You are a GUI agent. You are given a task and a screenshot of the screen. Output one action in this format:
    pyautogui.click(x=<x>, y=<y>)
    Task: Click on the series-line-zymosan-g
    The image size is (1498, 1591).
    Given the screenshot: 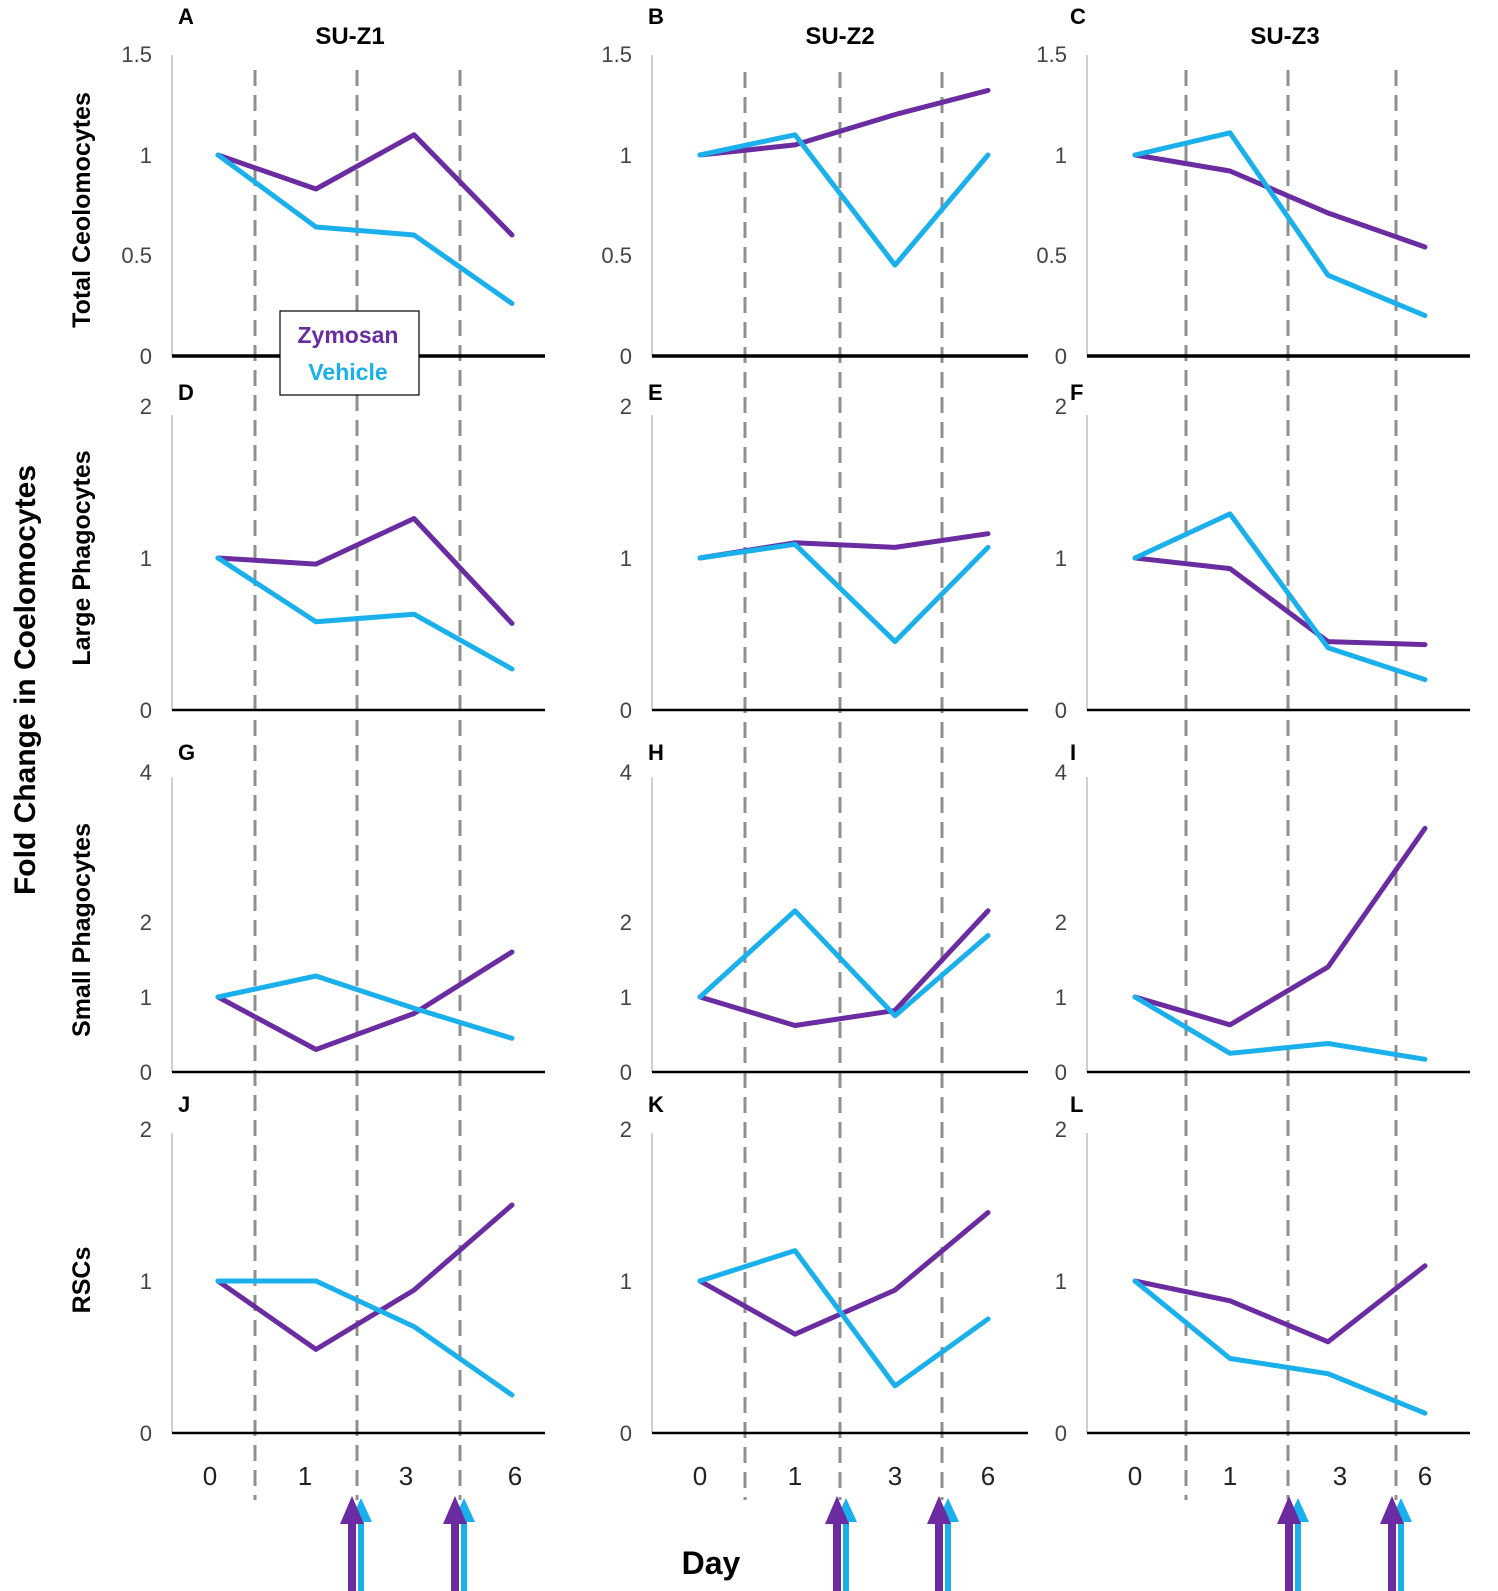 What is the action you would take?
    pyautogui.click(x=365, y=1000)
    